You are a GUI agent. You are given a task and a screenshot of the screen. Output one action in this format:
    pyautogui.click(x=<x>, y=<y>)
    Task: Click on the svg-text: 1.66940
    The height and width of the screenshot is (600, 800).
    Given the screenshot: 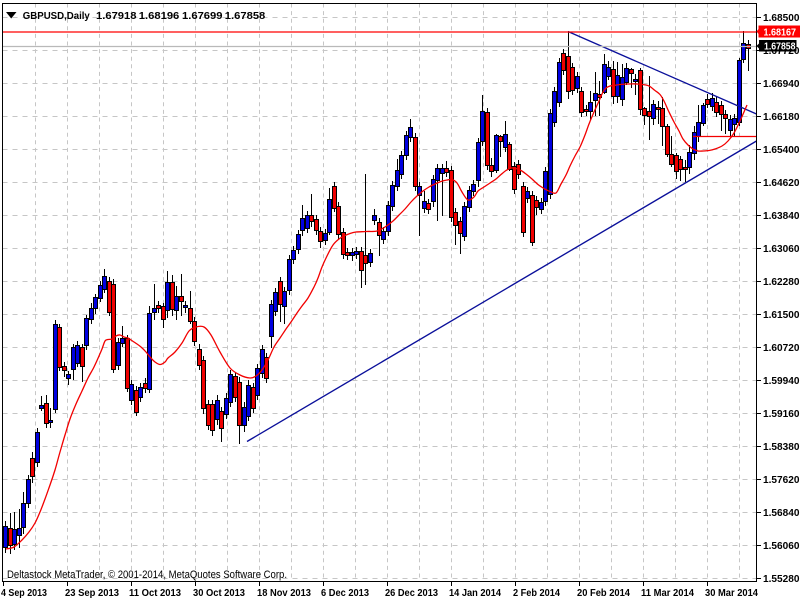 What is the action you would take?
    pyautogui.click(x=781, y=84)
    